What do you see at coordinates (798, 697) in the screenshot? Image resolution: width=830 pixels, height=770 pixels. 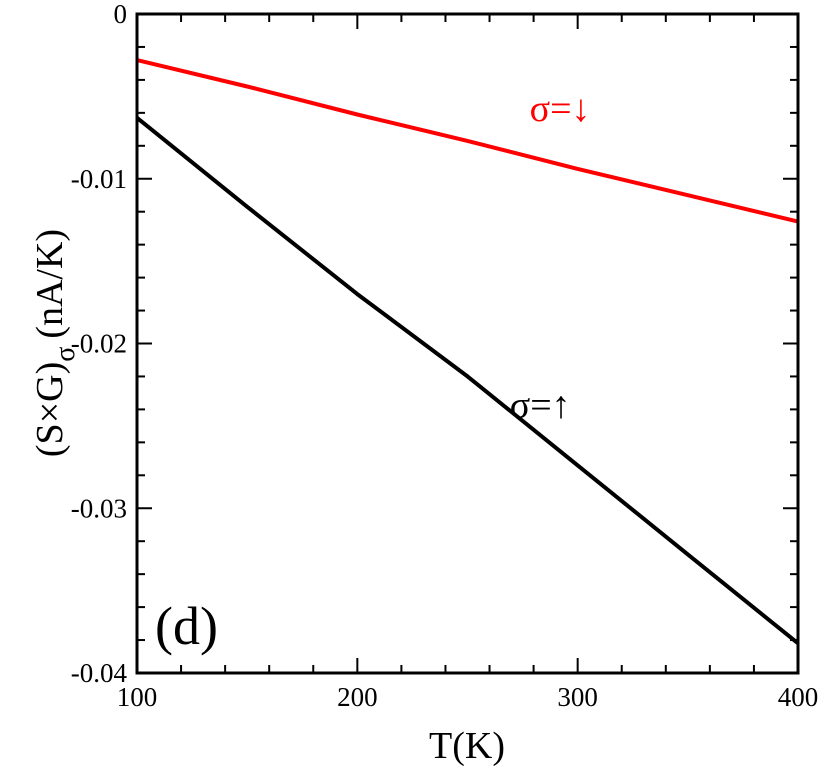 I see `x-tick-label: 400` at bounding box center [798, 697].